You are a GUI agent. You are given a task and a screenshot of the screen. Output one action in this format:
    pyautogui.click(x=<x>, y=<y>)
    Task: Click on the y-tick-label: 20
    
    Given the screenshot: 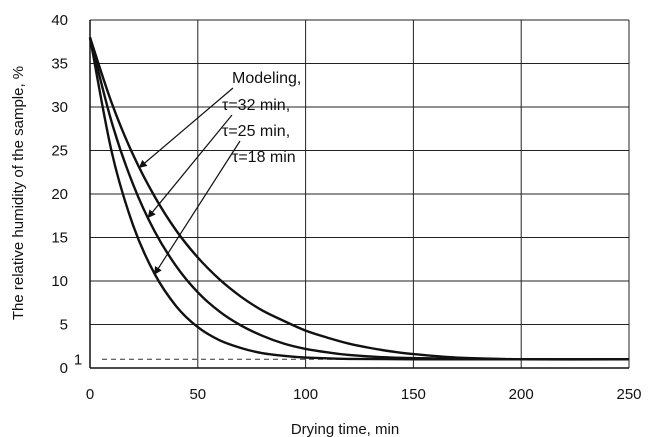 What is the action you would take?
    pyautogui.click(x=59, y=194)
    